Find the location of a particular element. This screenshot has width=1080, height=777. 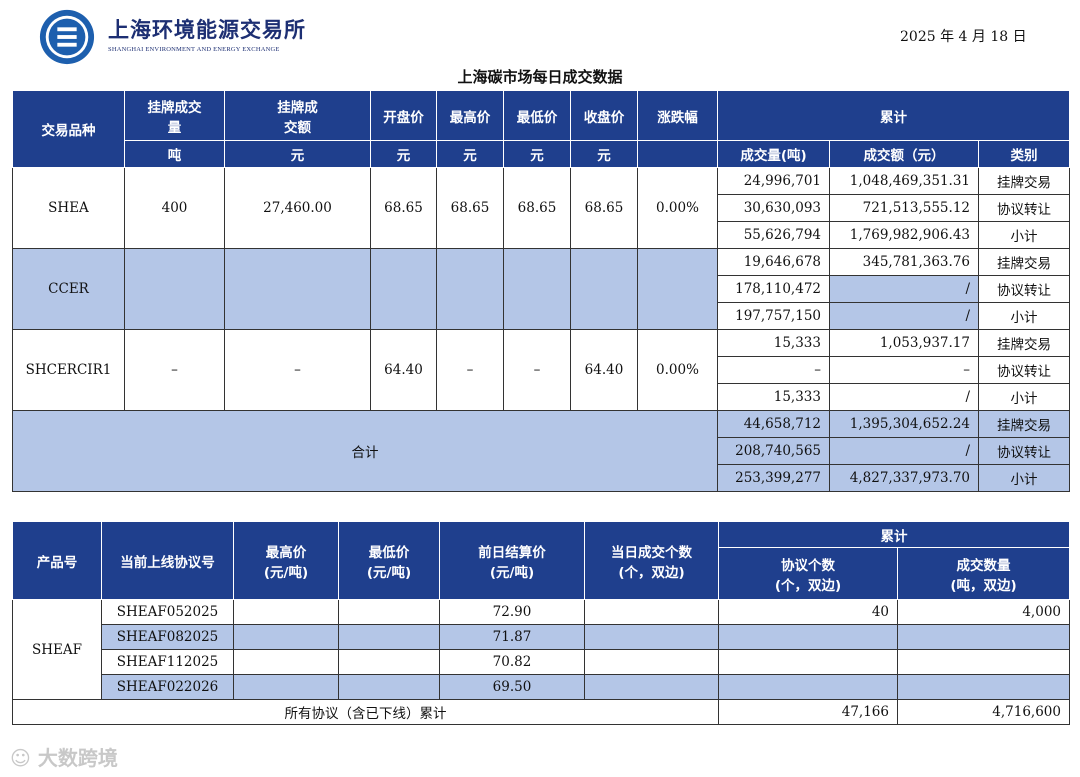

table-row: – – 协议转让 is located at coordinates (542, 370).